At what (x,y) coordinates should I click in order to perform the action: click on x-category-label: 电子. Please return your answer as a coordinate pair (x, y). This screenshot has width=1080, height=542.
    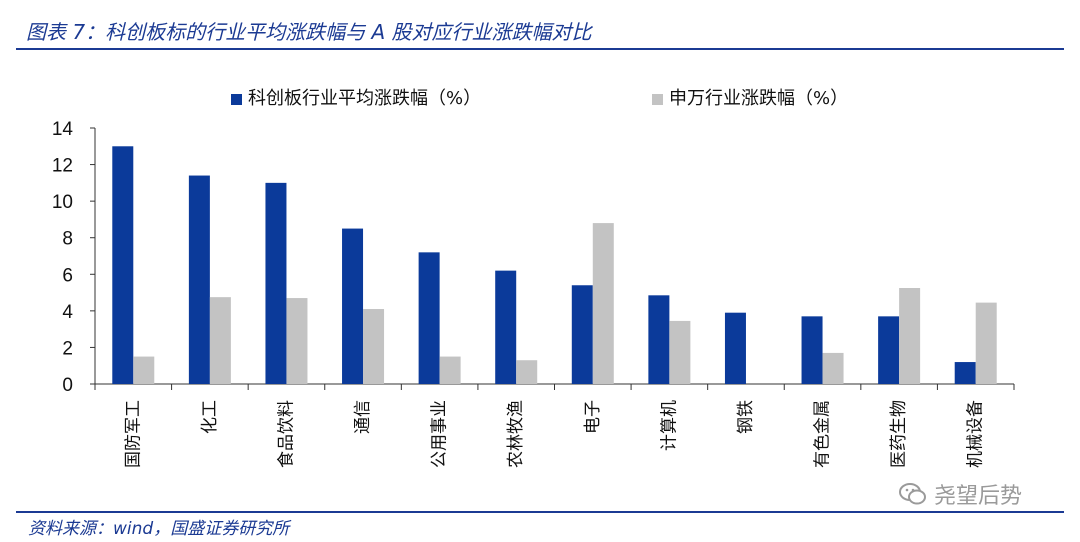
    Looking at the image, I should click on (593, 417).